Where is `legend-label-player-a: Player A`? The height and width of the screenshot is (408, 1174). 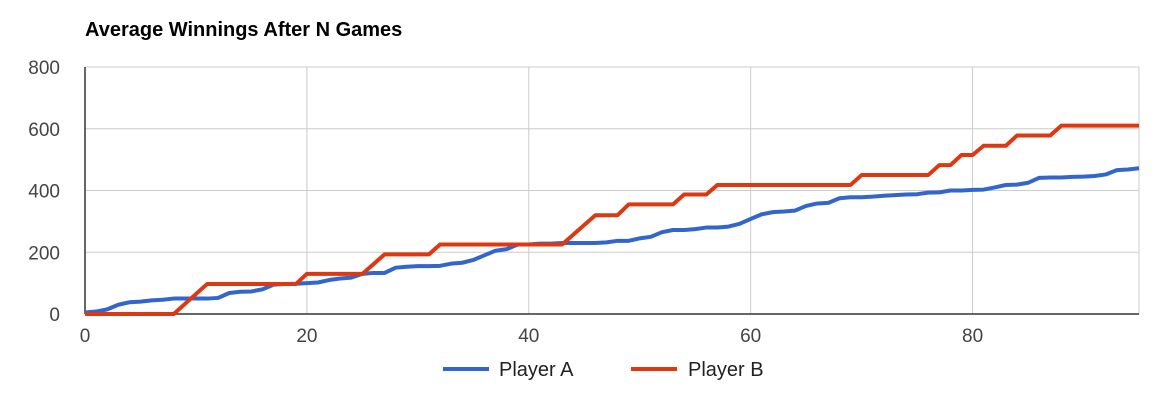
legend-label-player-a: Player A is located at coordinates (536, 370).